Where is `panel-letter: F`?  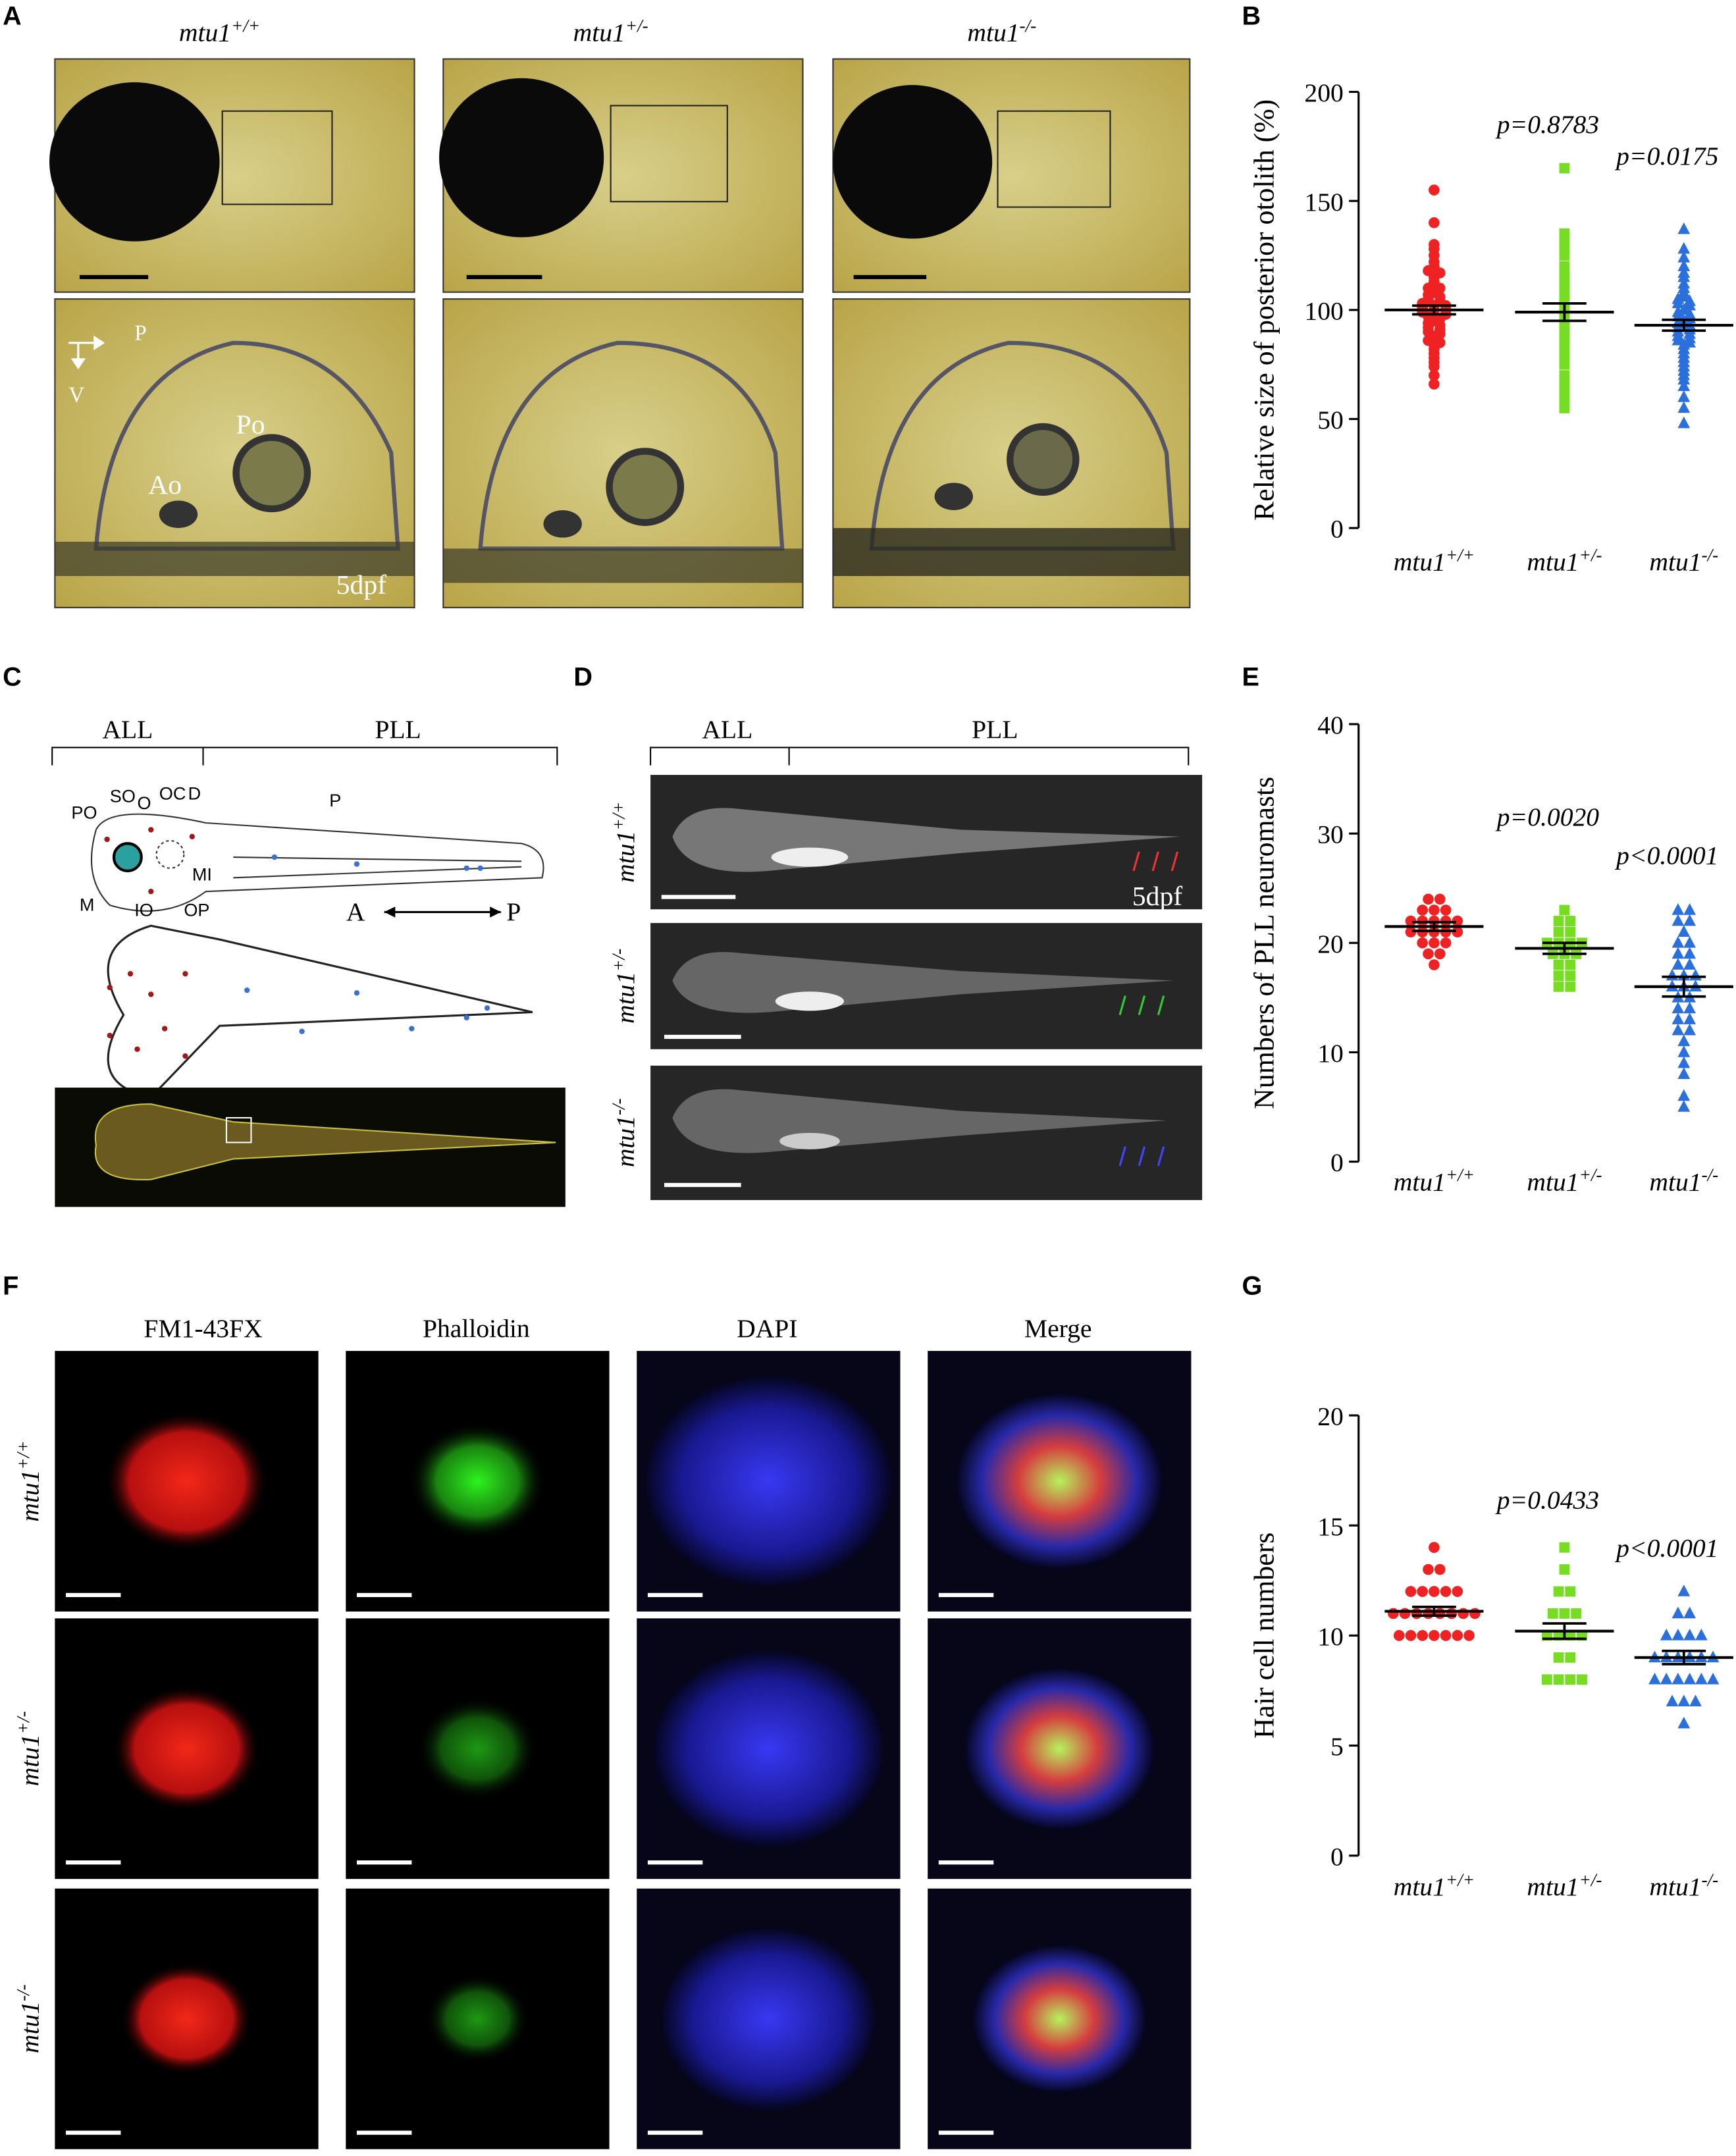
panel-letter: F is located at coordinates (10, 1286).